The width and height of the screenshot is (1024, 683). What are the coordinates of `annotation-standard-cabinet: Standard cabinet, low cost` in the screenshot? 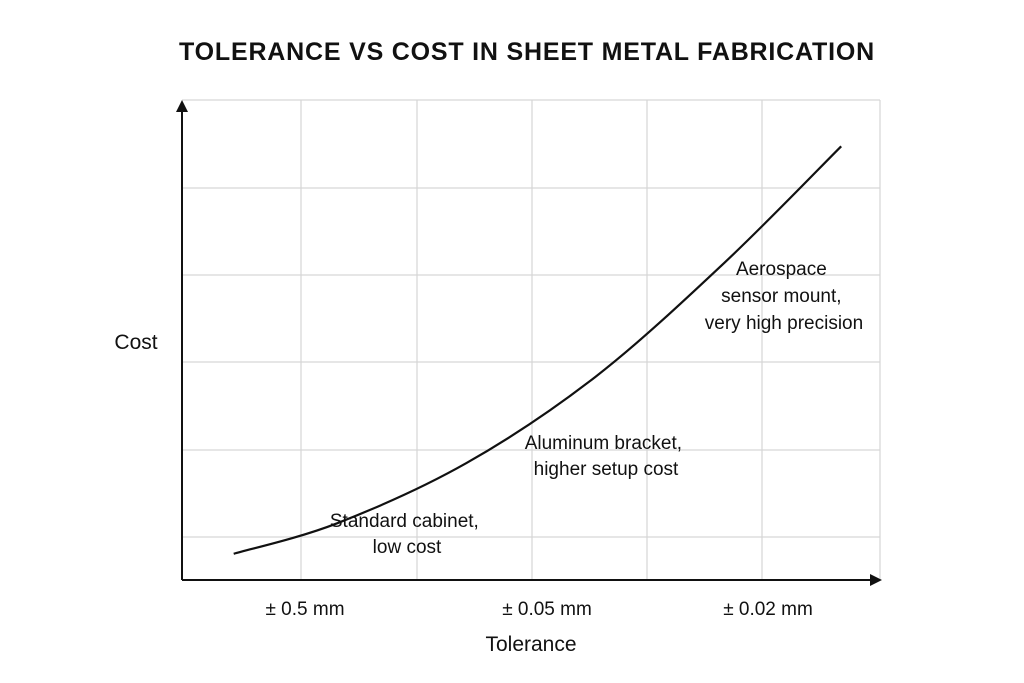 It's located at (407, 534).